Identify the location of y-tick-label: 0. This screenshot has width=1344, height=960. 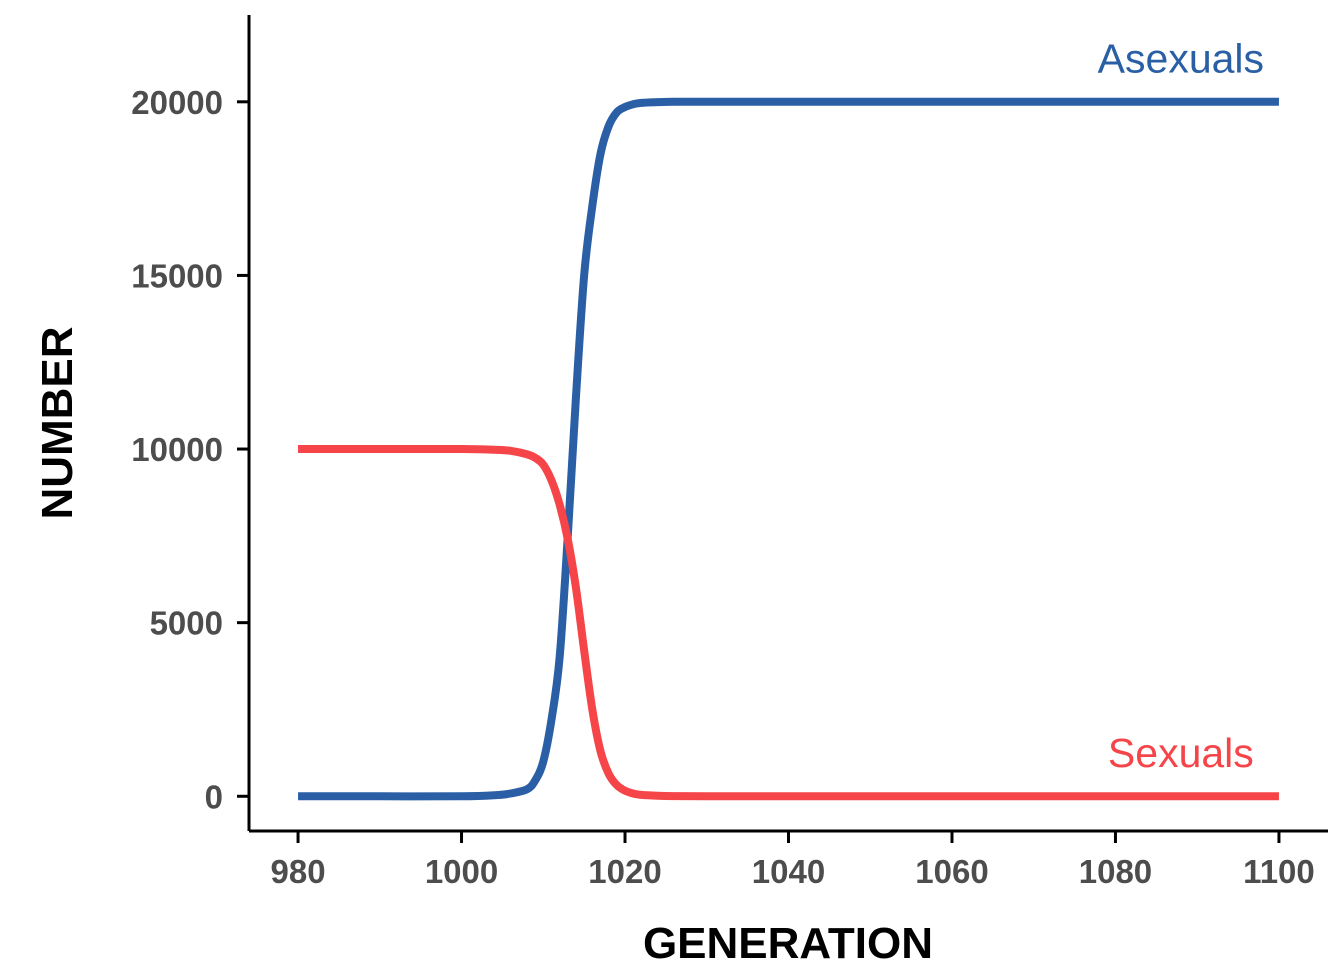
(214, 796).